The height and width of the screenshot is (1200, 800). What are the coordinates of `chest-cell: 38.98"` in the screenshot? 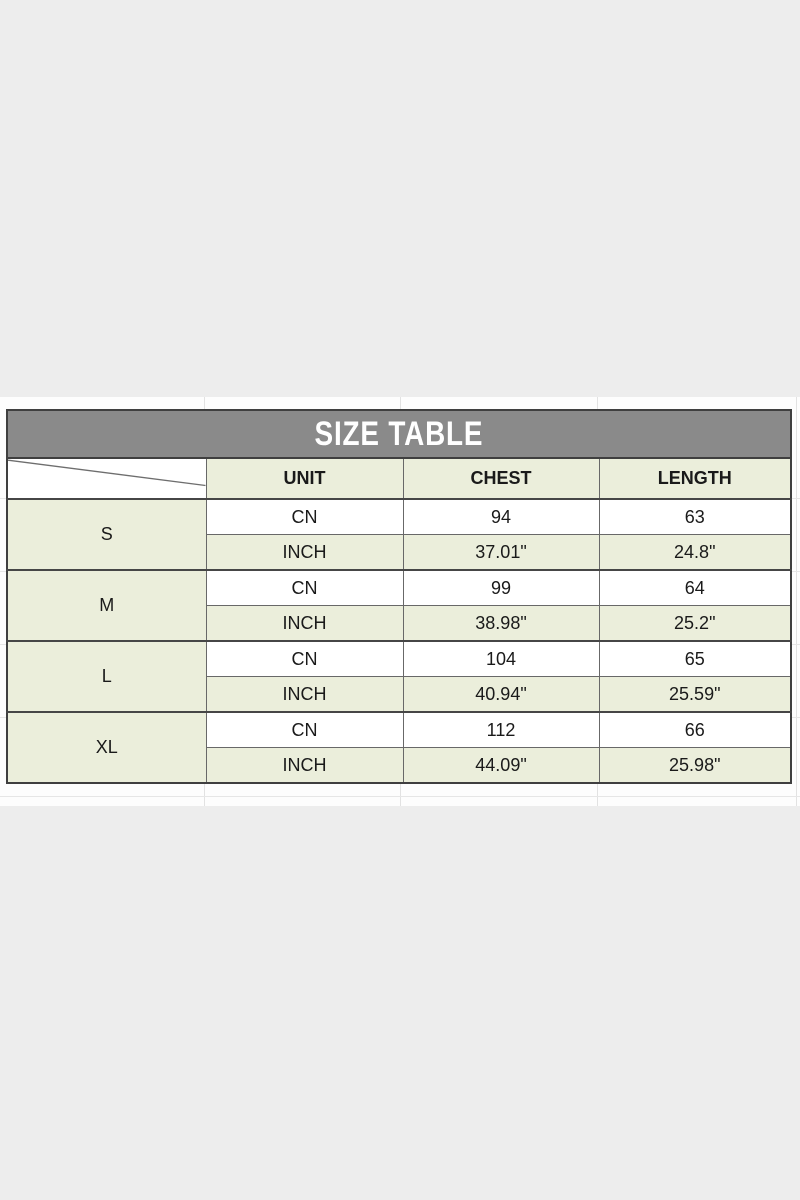 It's located at (501, 623).